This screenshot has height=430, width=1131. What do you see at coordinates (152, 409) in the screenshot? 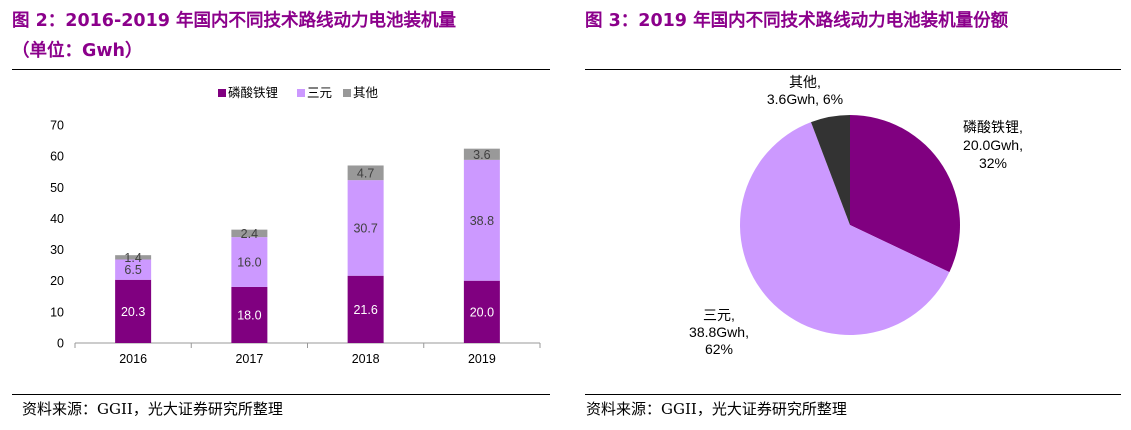
I see `left-source-note: 资料来源：GGII，光大证券研究所整理` at bounding box center [152, 409].